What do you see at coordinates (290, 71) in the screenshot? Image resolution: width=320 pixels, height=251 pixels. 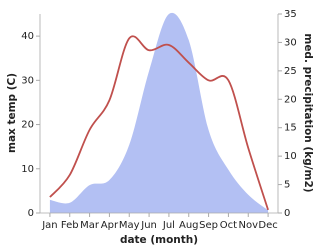 I see `y2-tick-label: 25` at bounding box center [290, 71].